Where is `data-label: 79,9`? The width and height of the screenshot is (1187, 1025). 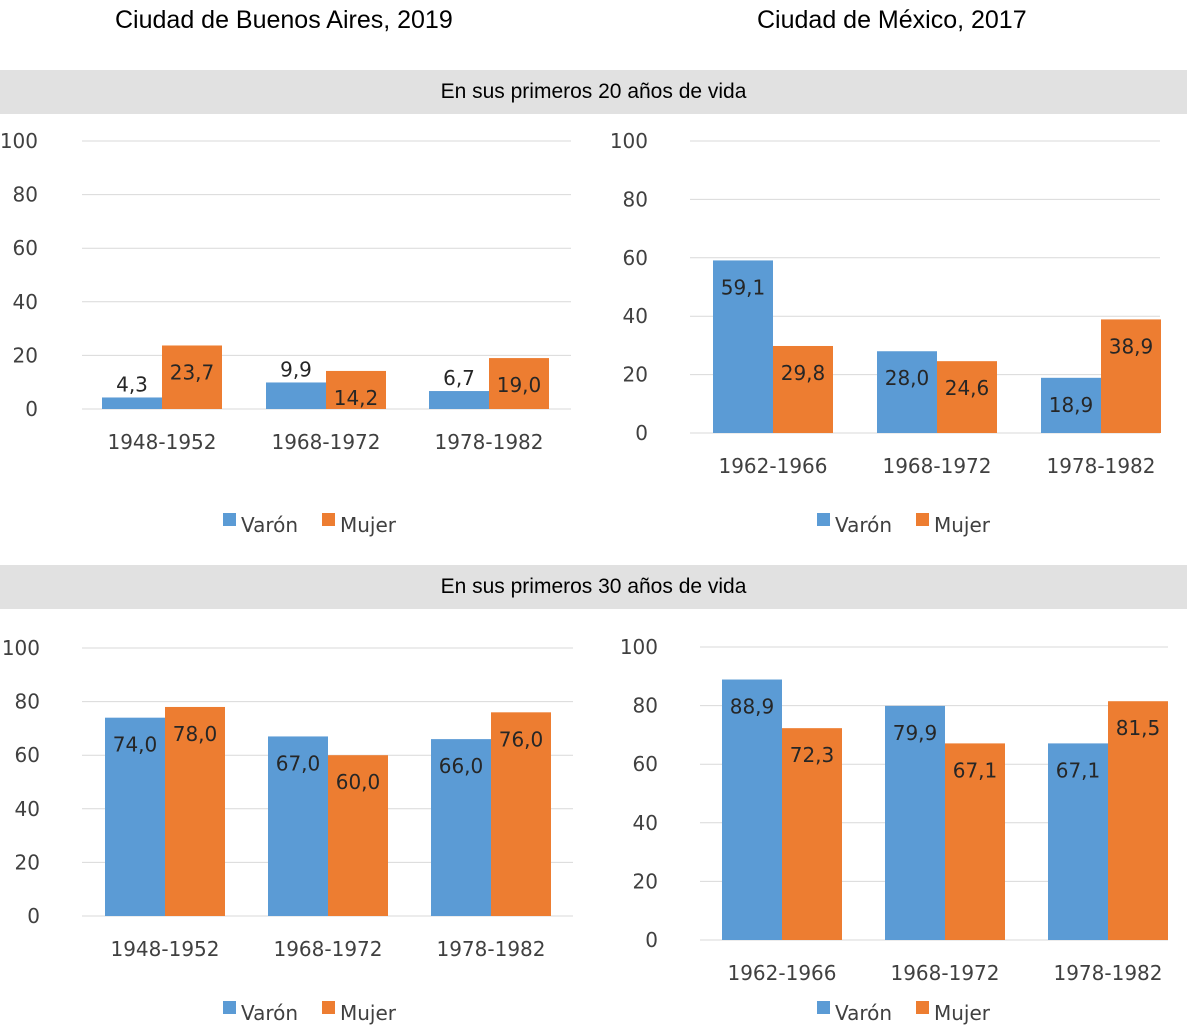
data-label: 79,9 is located at coordinates (915, 733).